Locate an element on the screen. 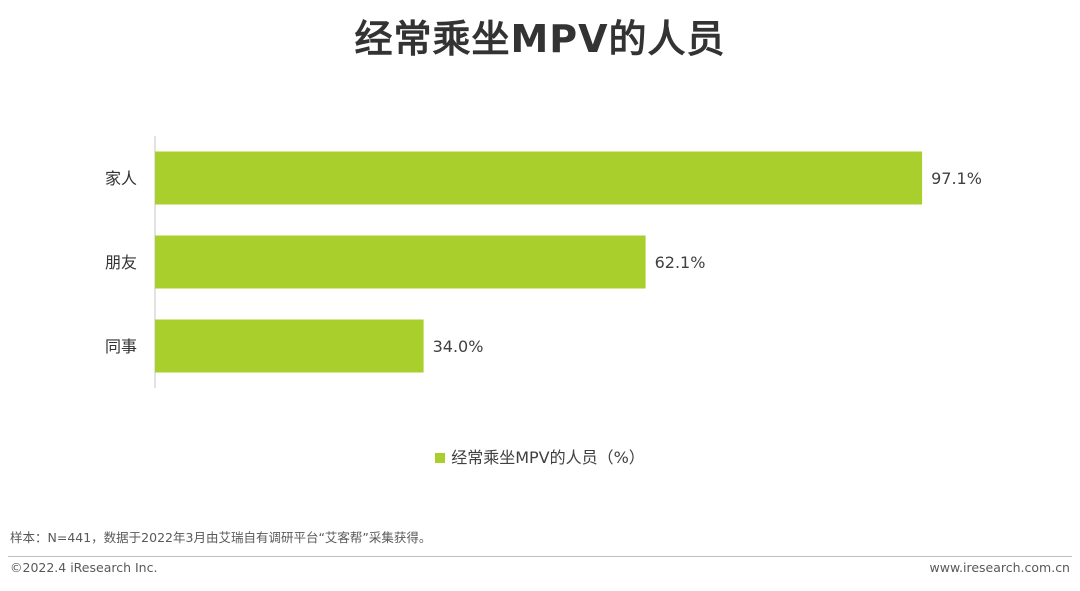  legend-swatch is located at coordinates (440, 457).